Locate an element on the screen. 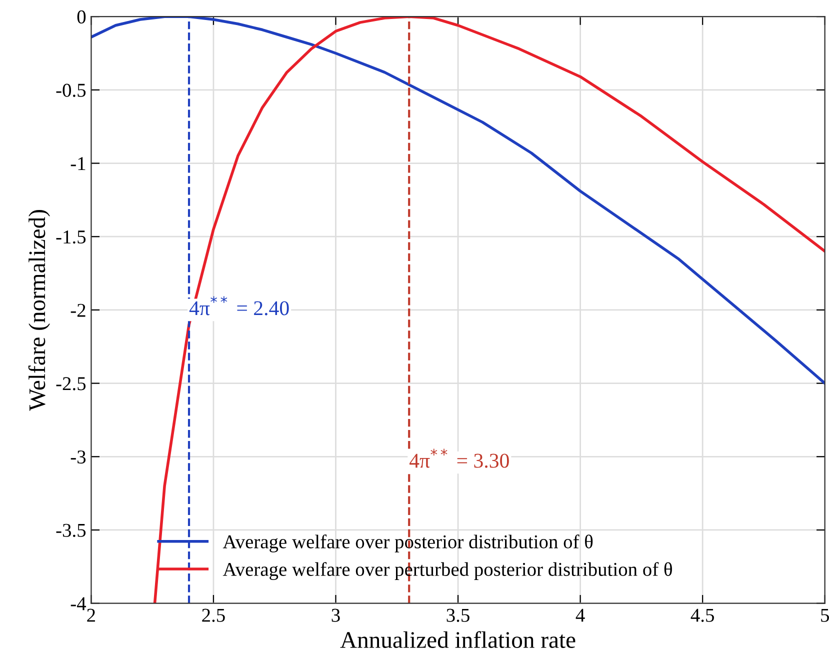 Image resolution: width=829 pixels, height=663 pixels. ref-line-label: 4π$^{**}$ = 3.30 is located at coordinates (459, 458).